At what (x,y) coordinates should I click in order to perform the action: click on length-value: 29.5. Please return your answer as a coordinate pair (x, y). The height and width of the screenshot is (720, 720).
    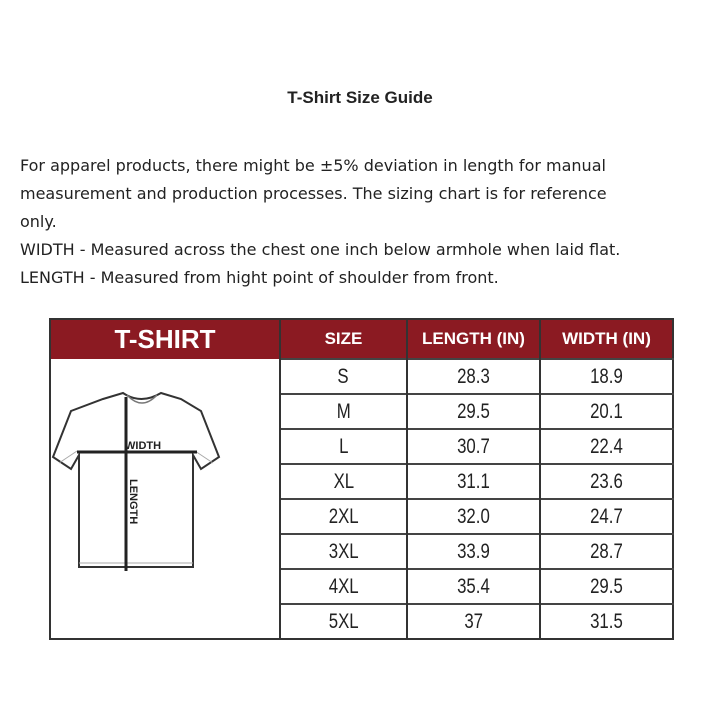
    Looking at the image, I should click on (473, 411).